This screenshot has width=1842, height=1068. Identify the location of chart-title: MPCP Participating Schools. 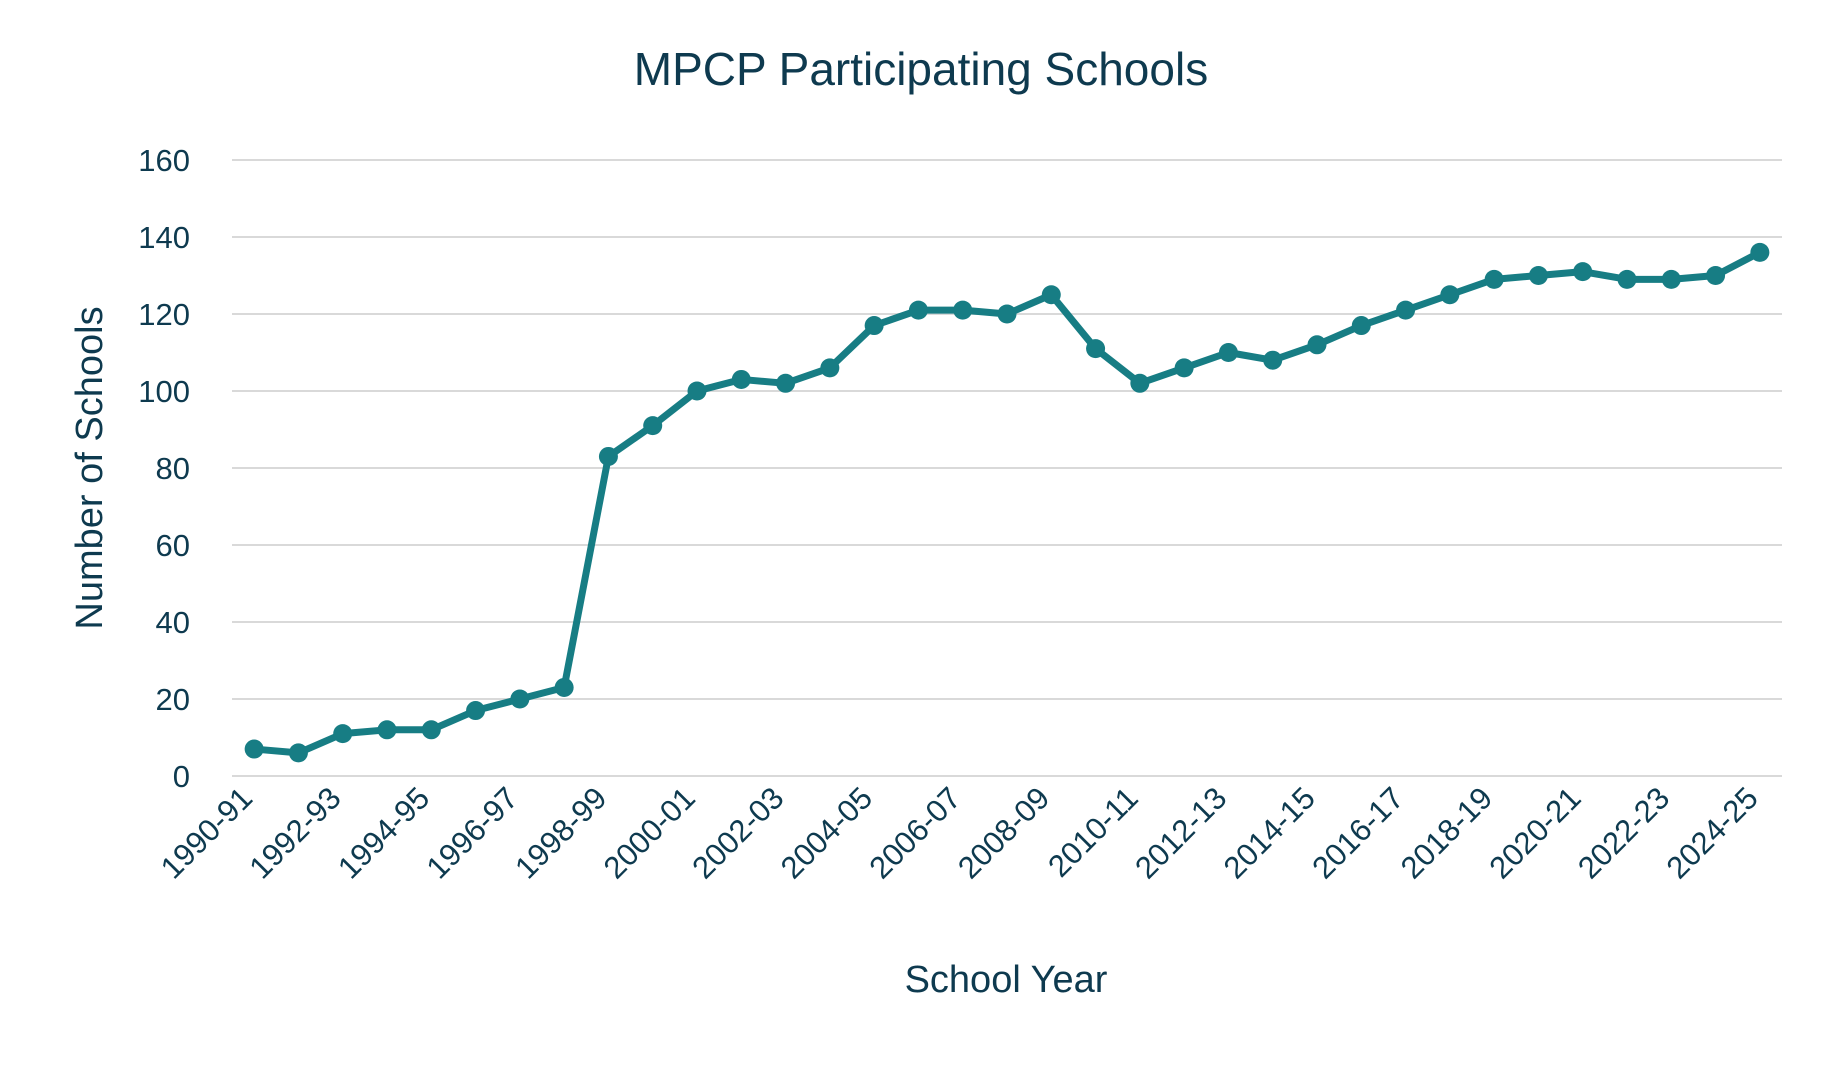
(921, 69).